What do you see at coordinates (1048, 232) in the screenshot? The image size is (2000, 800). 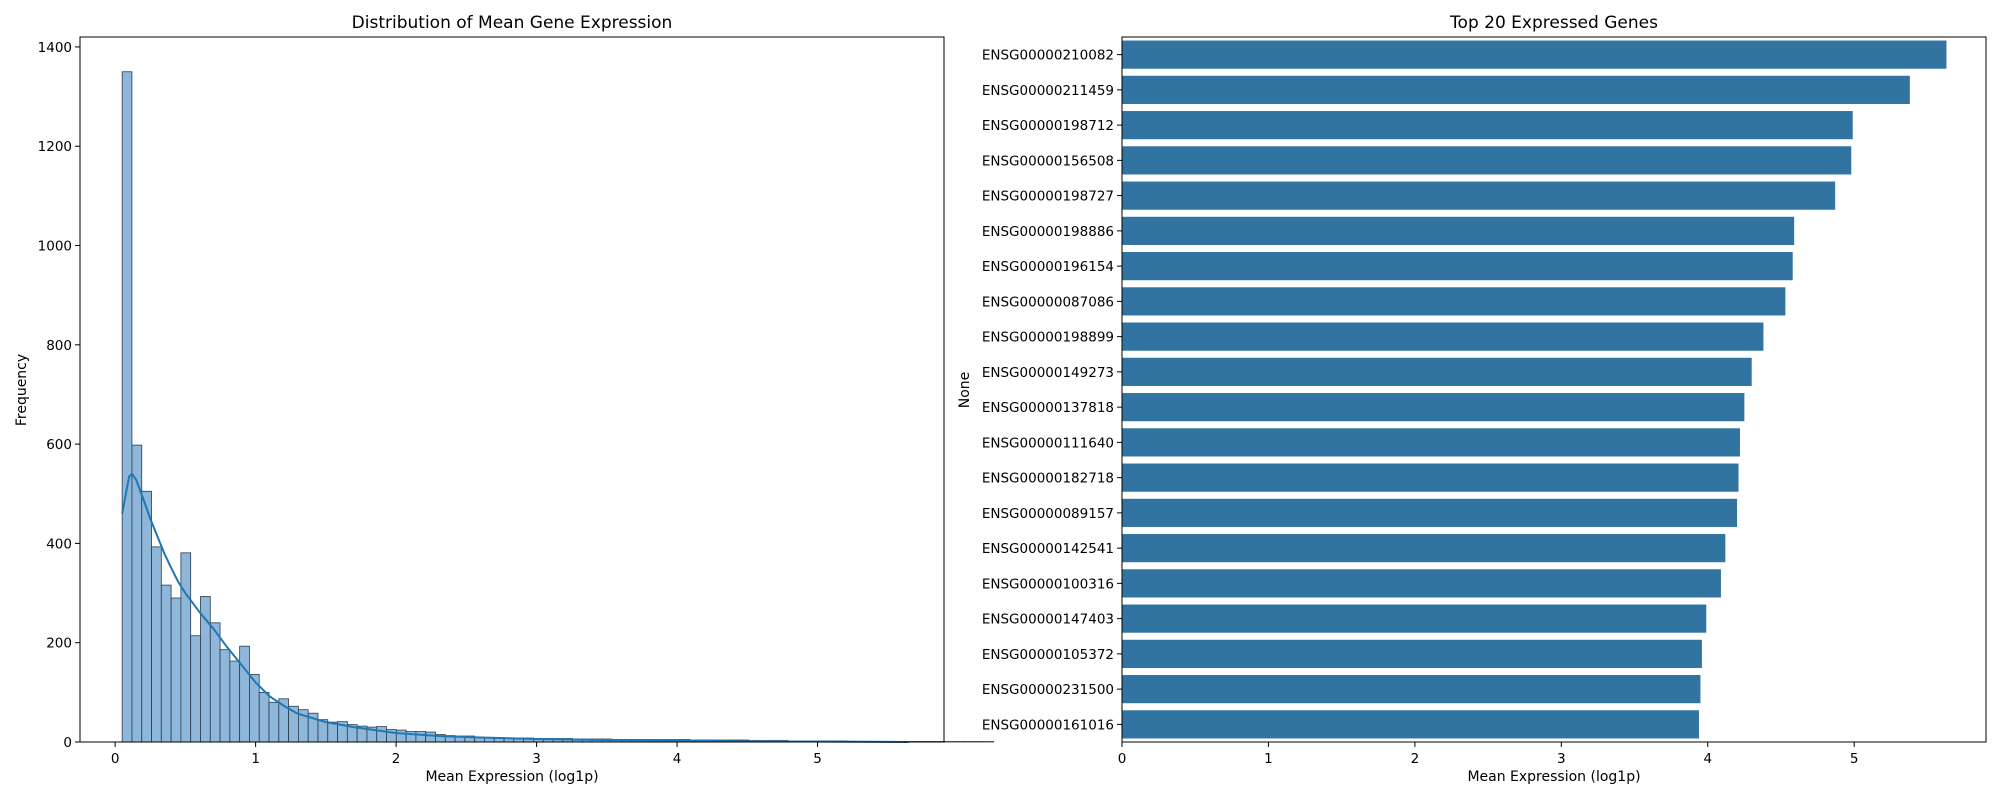 I see `gene-label: ENSG00000198886` at bounding box center [1048, 232].